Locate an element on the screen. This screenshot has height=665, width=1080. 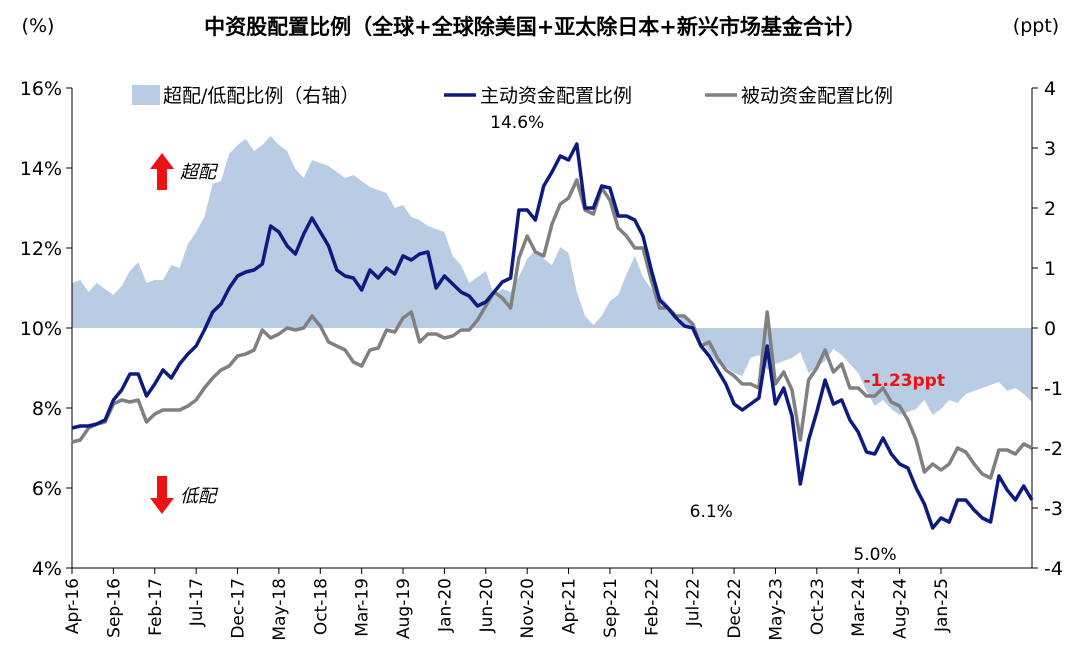
left-tick-label: 8% is located at coordinates (47, 409).